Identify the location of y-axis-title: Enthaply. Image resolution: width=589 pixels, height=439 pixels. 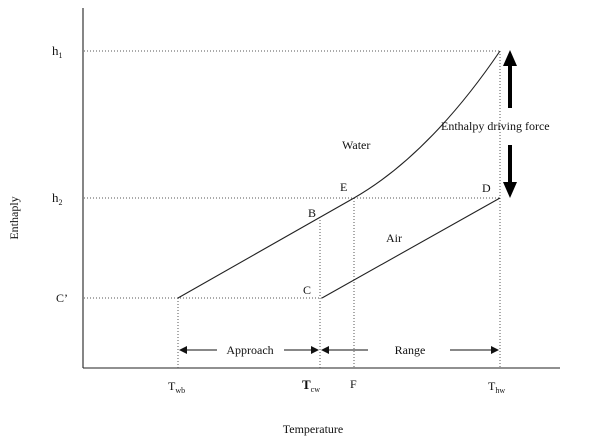
(14, 217).